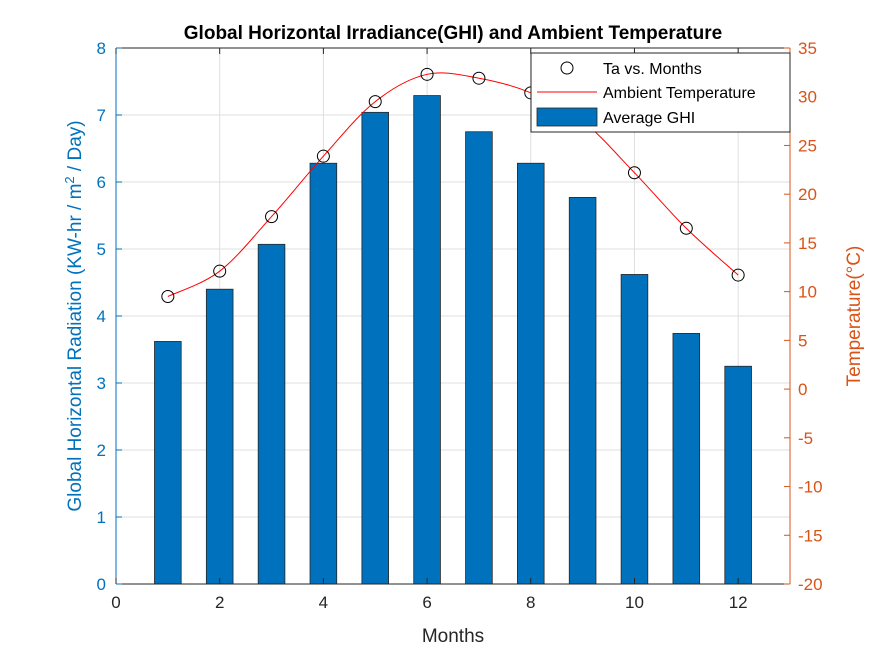 The image size is (875, 656). Describe the element at coordinates (101, 249) in the screenshot. I see `y-left-tick-label: 5` at that location.